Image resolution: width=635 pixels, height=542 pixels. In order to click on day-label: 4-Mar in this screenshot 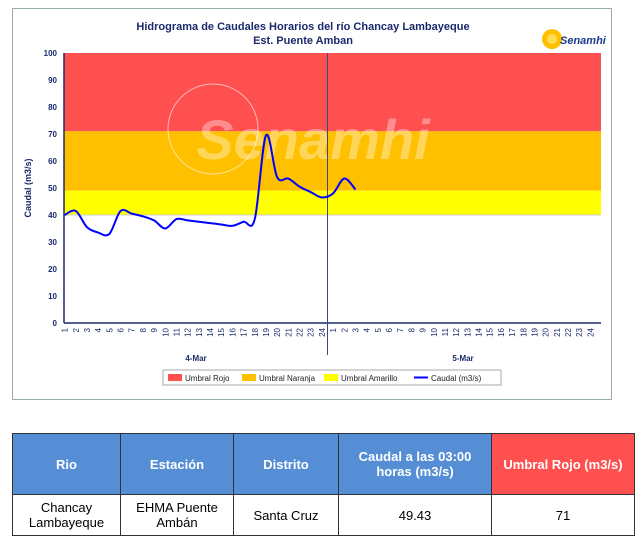, I will do `click(195, 358)`.